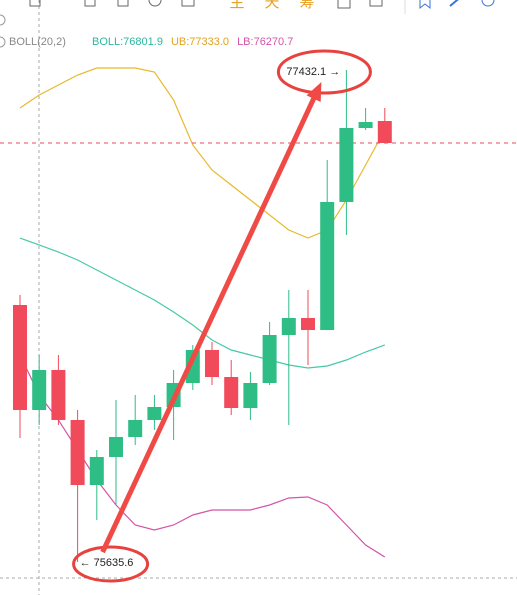 Image resolution: width=517 pixels, height=595 pixels. Describe the element at coordinates (236, 5) in the screenshot. I see `toolbar-button: 主` at that location.